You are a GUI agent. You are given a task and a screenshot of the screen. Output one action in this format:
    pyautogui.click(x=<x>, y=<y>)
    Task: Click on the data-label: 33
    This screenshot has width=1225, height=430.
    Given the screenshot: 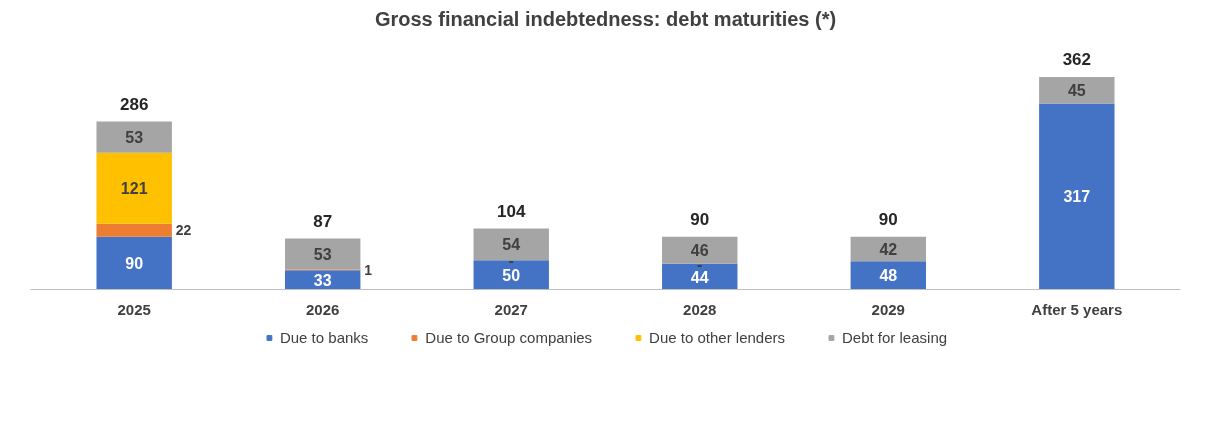 What is the action you would take?
    pyautogui.click(x=322, y=280)
    